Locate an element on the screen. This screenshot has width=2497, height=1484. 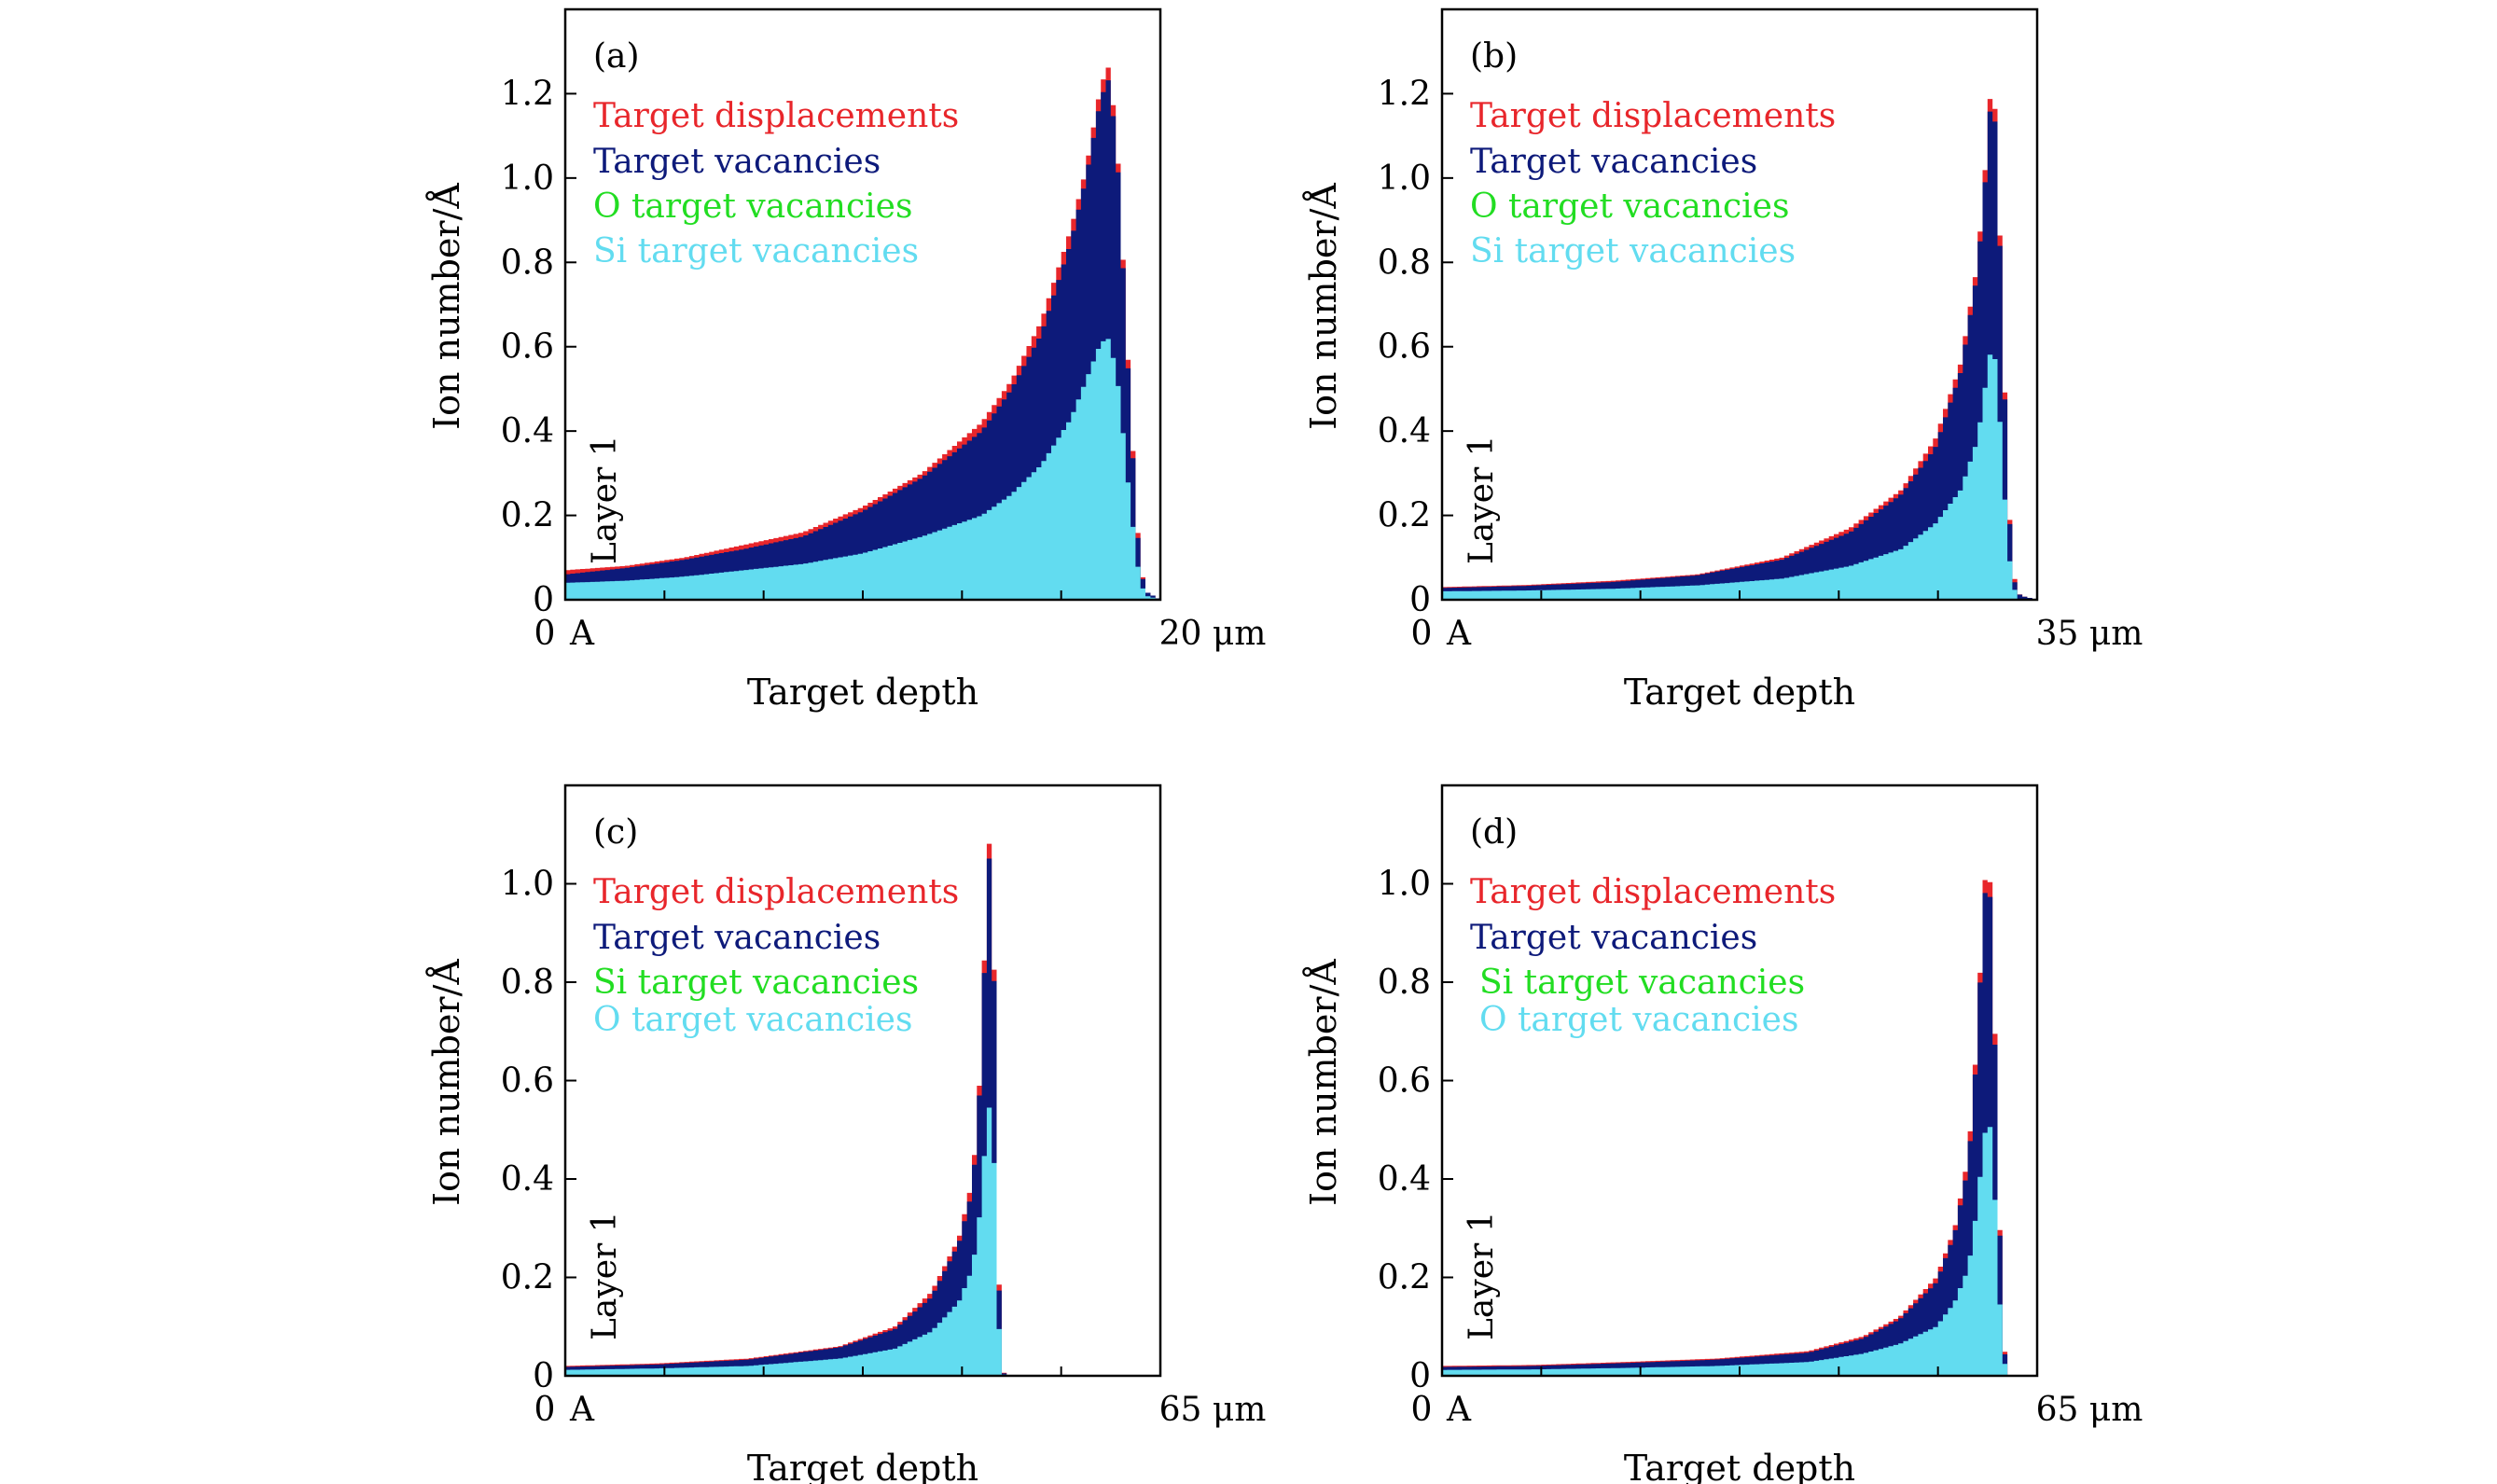
panel-label: (b) is located at coordinates (1494, 56).